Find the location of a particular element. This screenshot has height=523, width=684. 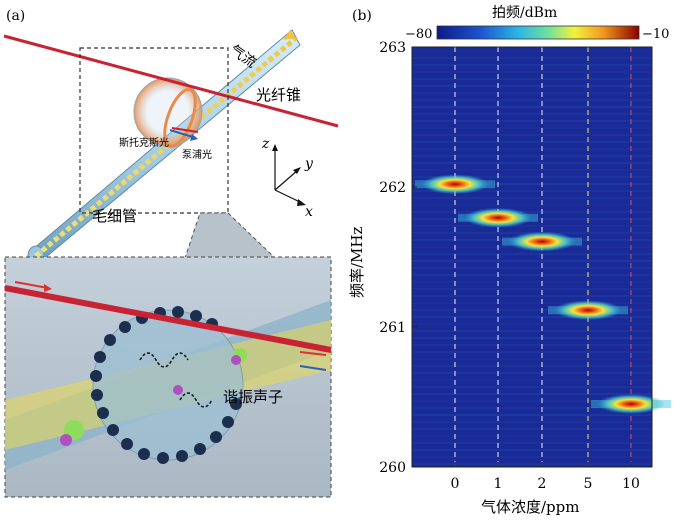

panel-b-label: (b) is located at coordinates (362, 16).